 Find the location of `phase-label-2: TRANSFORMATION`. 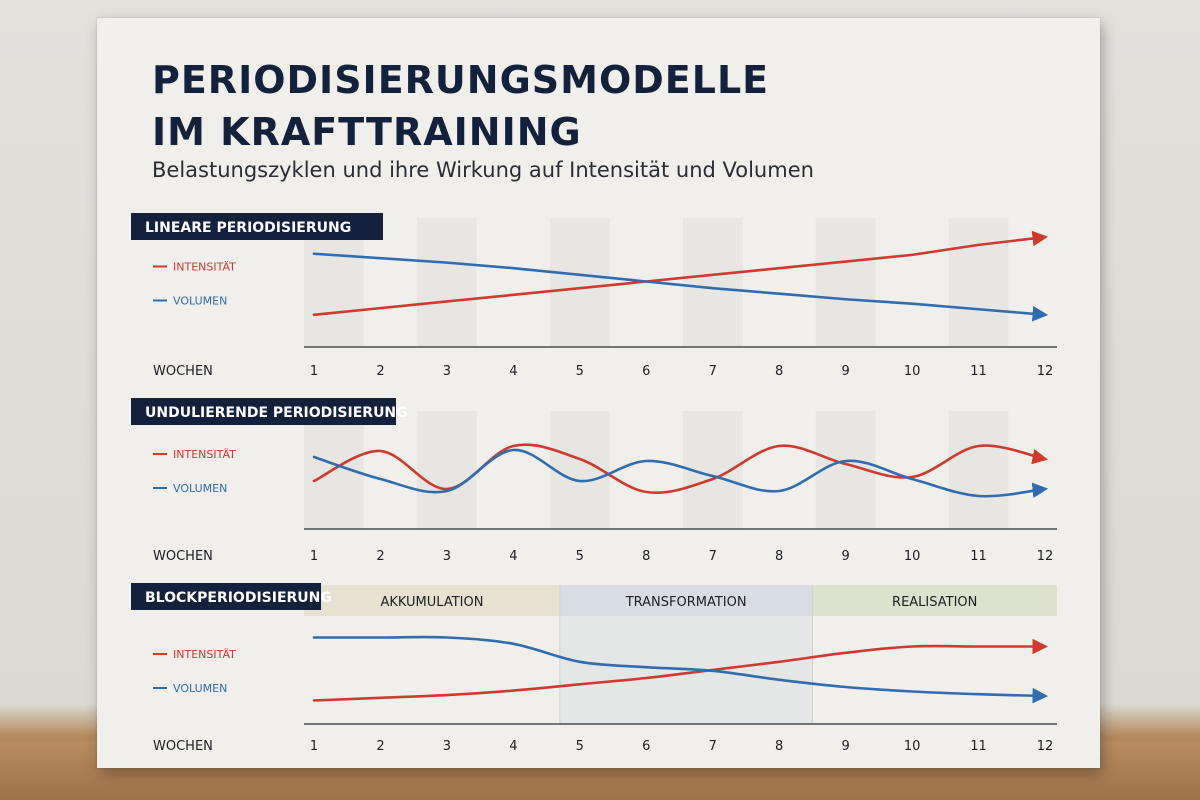

phase-label-2: TRANSFORMATION is located at coordinates (686, 602).